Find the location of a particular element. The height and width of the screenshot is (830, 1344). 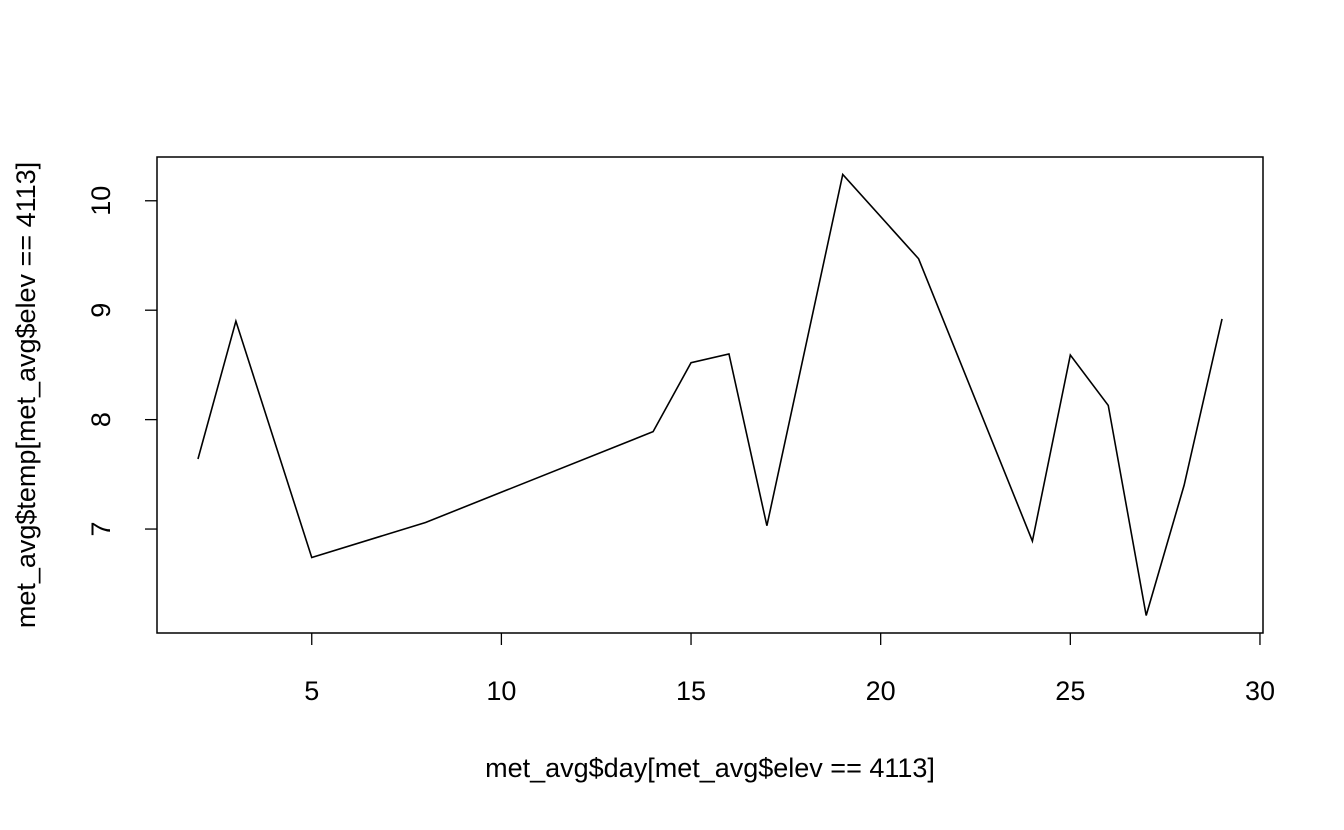

y-axis-label: met_avg$temp[met_avg$elev == 4113] is located at coordinates (26, 395).